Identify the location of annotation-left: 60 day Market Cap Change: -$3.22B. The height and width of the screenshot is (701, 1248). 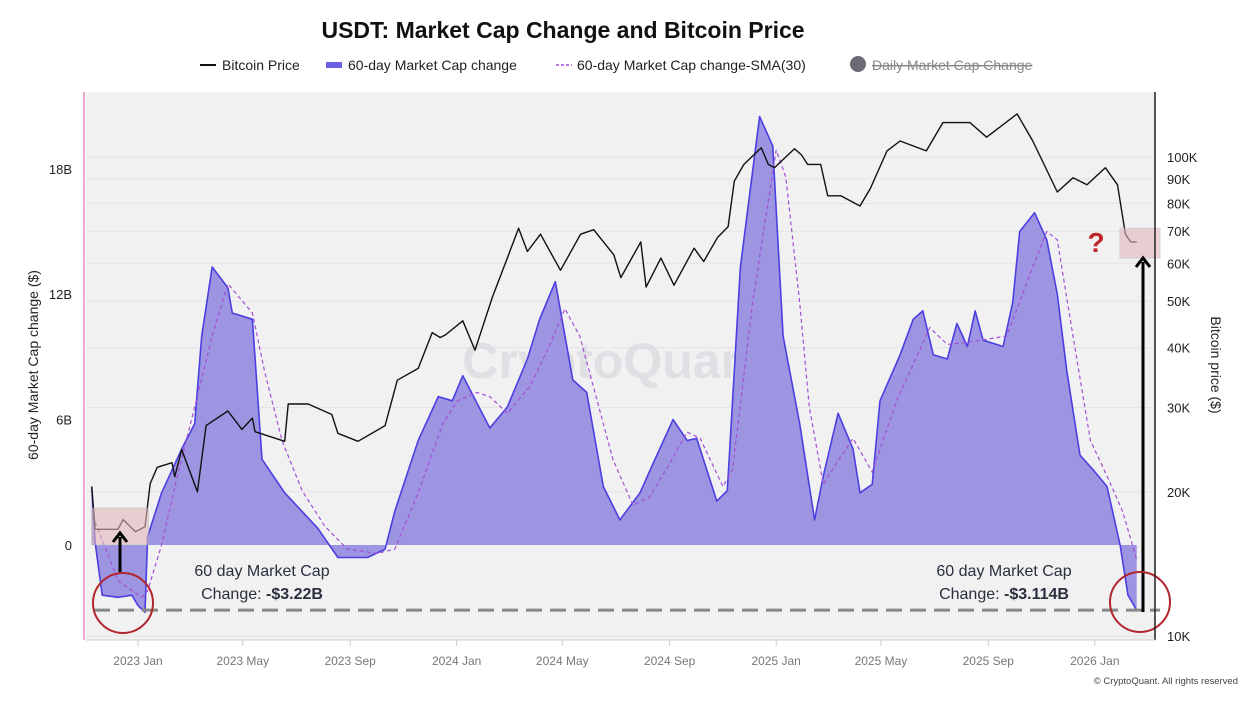
(261, 583).